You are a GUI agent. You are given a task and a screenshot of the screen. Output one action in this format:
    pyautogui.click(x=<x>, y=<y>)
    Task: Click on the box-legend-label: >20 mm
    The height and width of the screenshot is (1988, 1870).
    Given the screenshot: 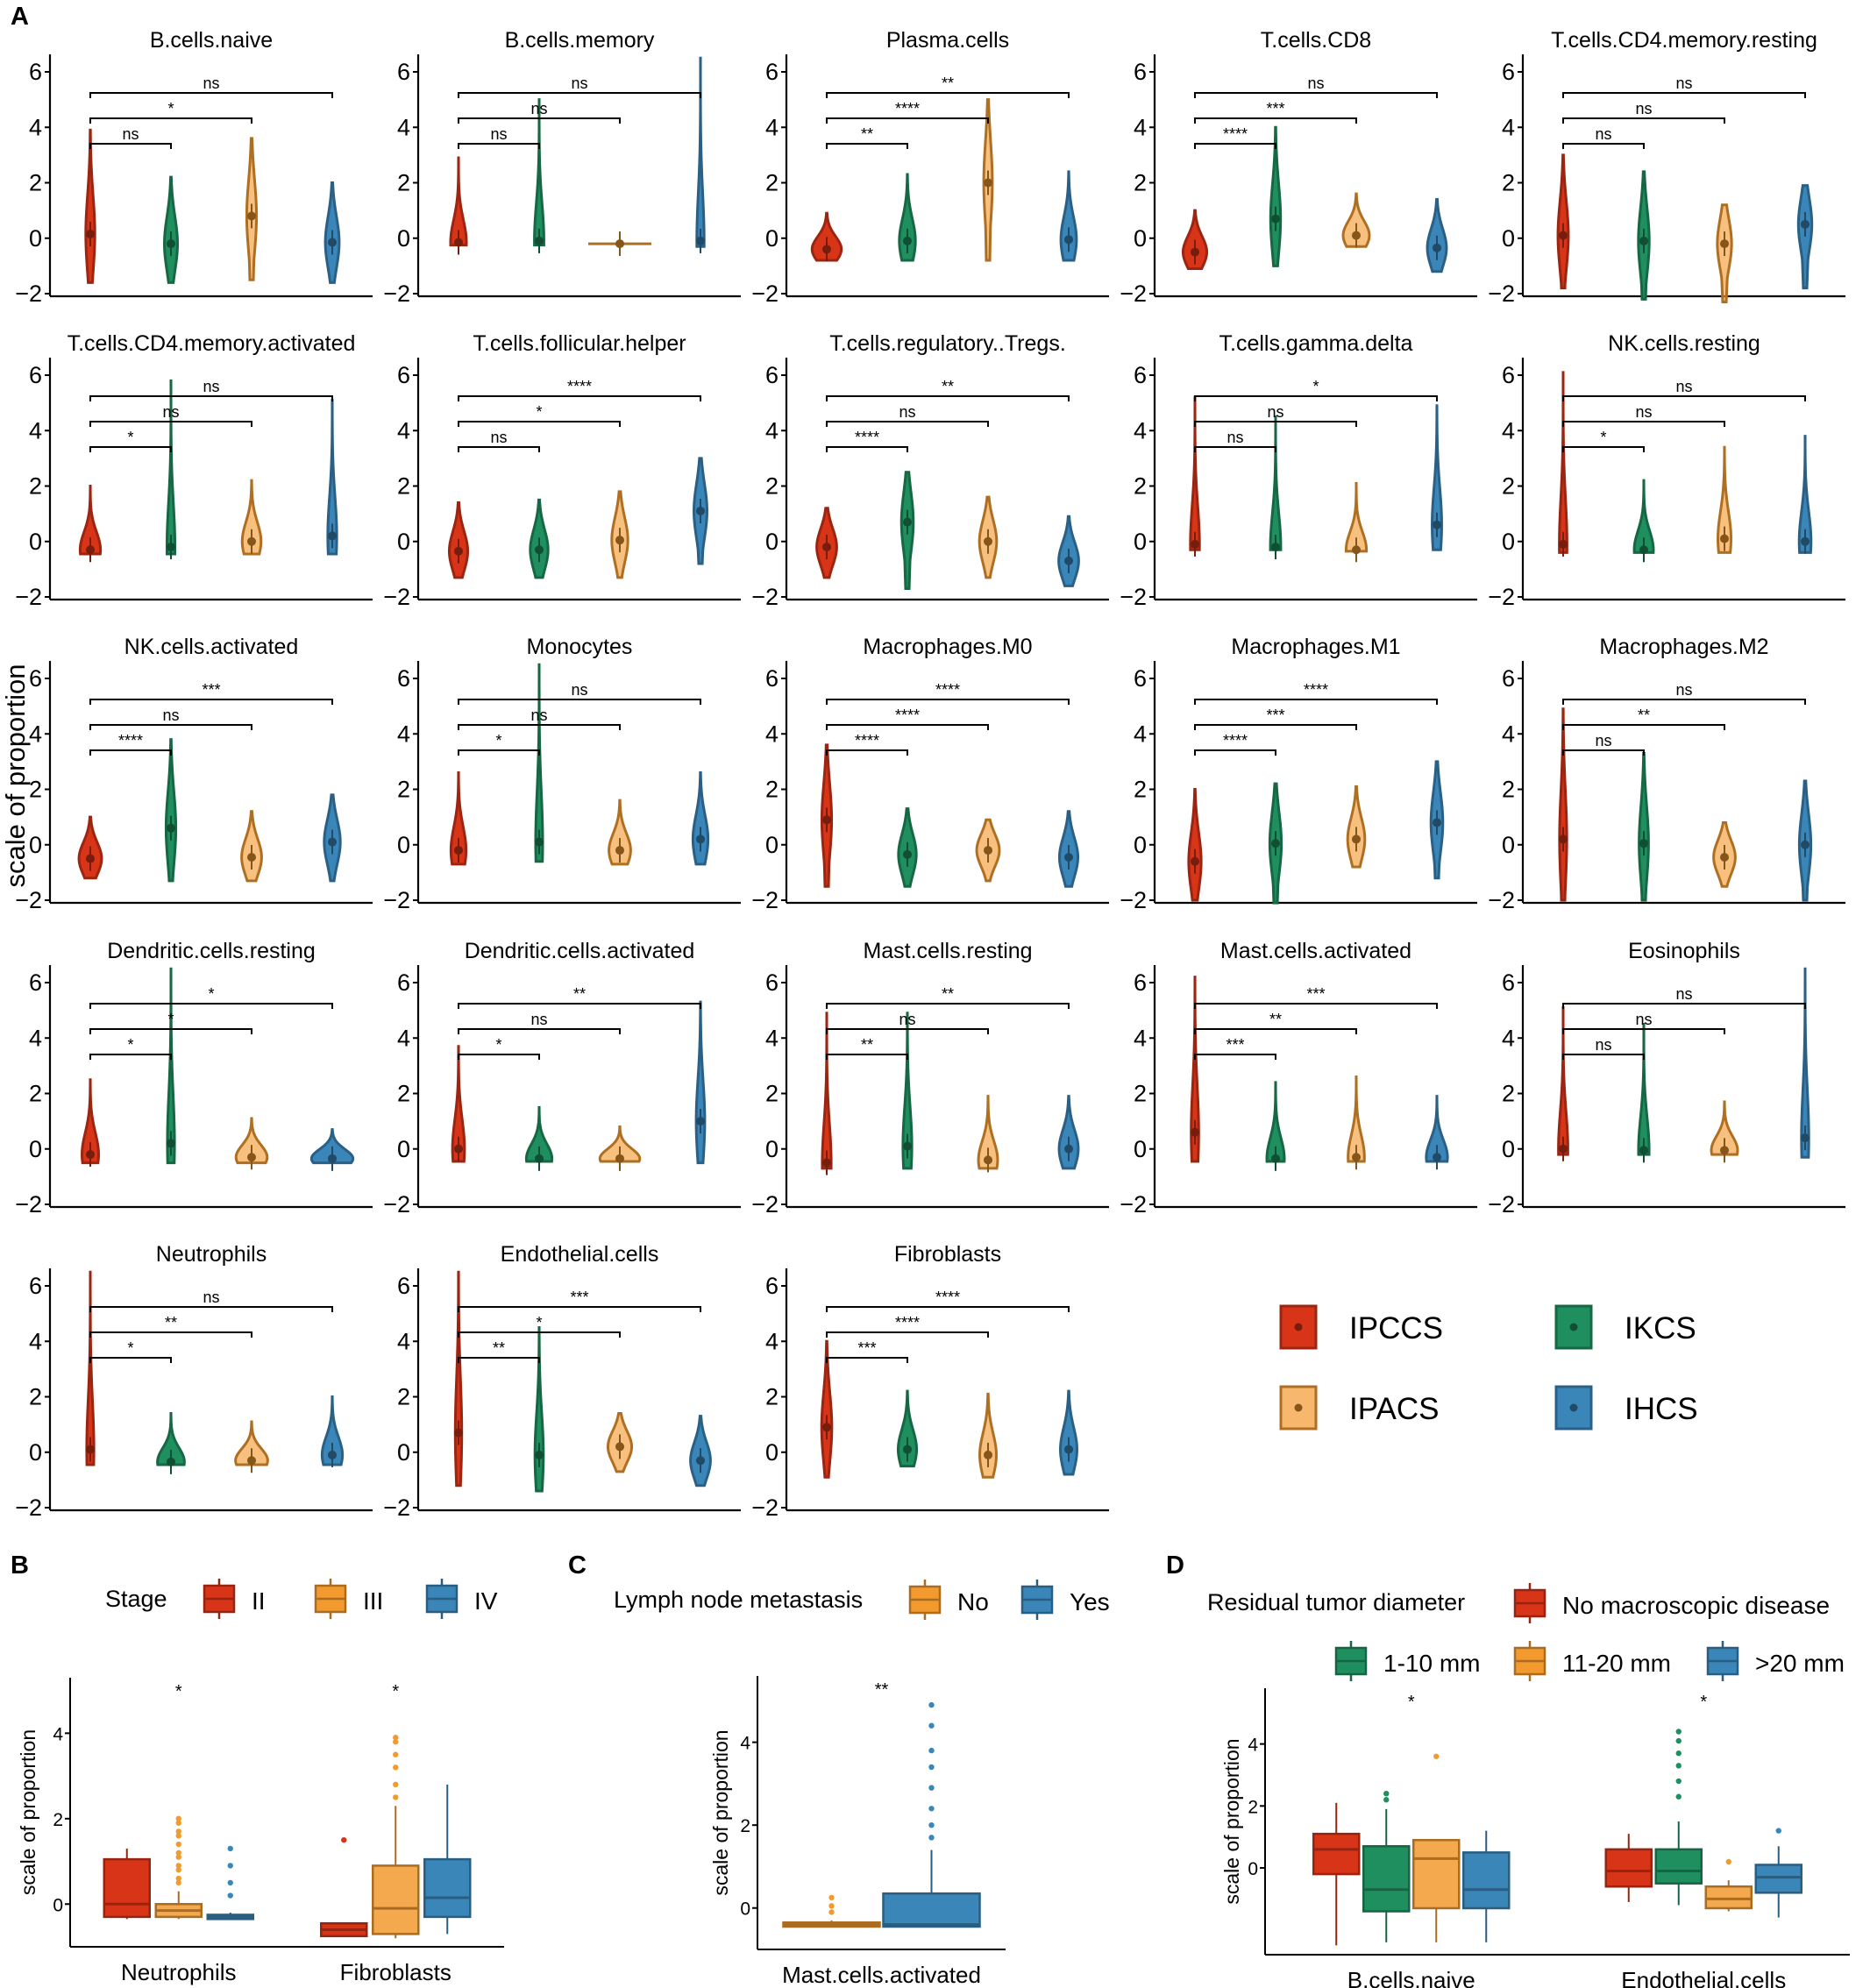 What is the action you would take?
    pyautogui.click(x=1800, y=1663)
    